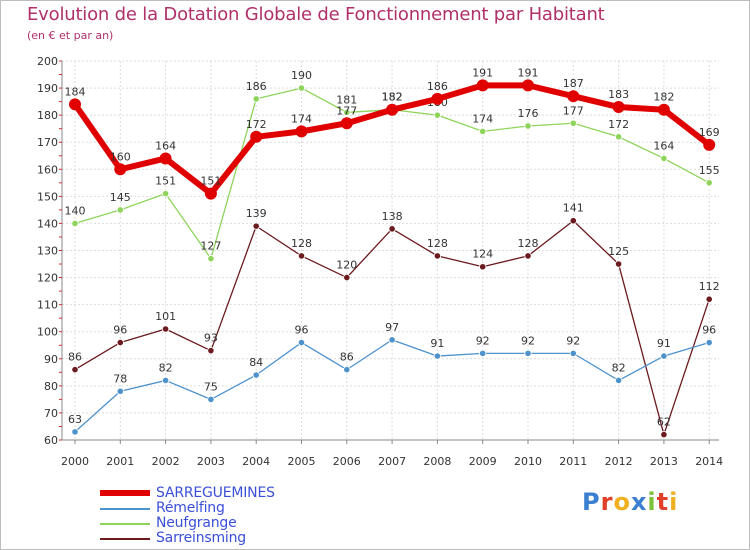  Describe the element at coordinates (211, 386) in the screenshot. I see `data-label: 75` at that location.